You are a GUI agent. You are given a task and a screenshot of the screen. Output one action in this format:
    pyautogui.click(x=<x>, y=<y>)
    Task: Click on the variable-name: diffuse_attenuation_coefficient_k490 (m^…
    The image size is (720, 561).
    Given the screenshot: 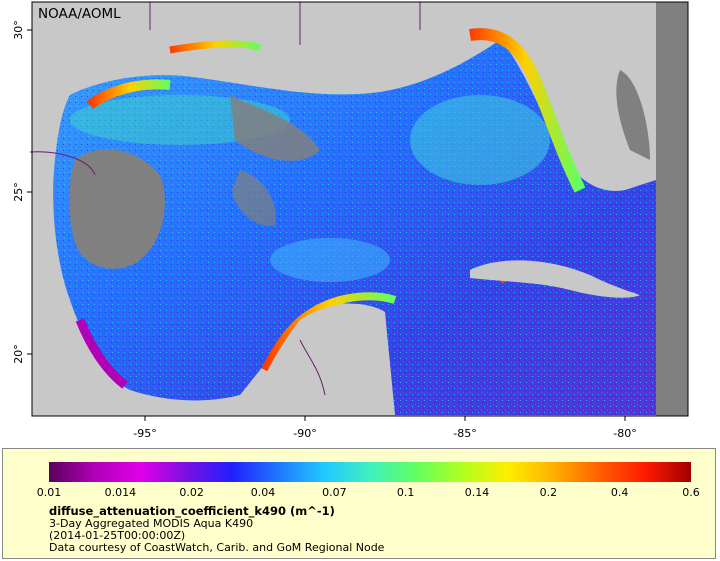 What is the action you would take?
    pyautogui.click(x=192, y=511)
    